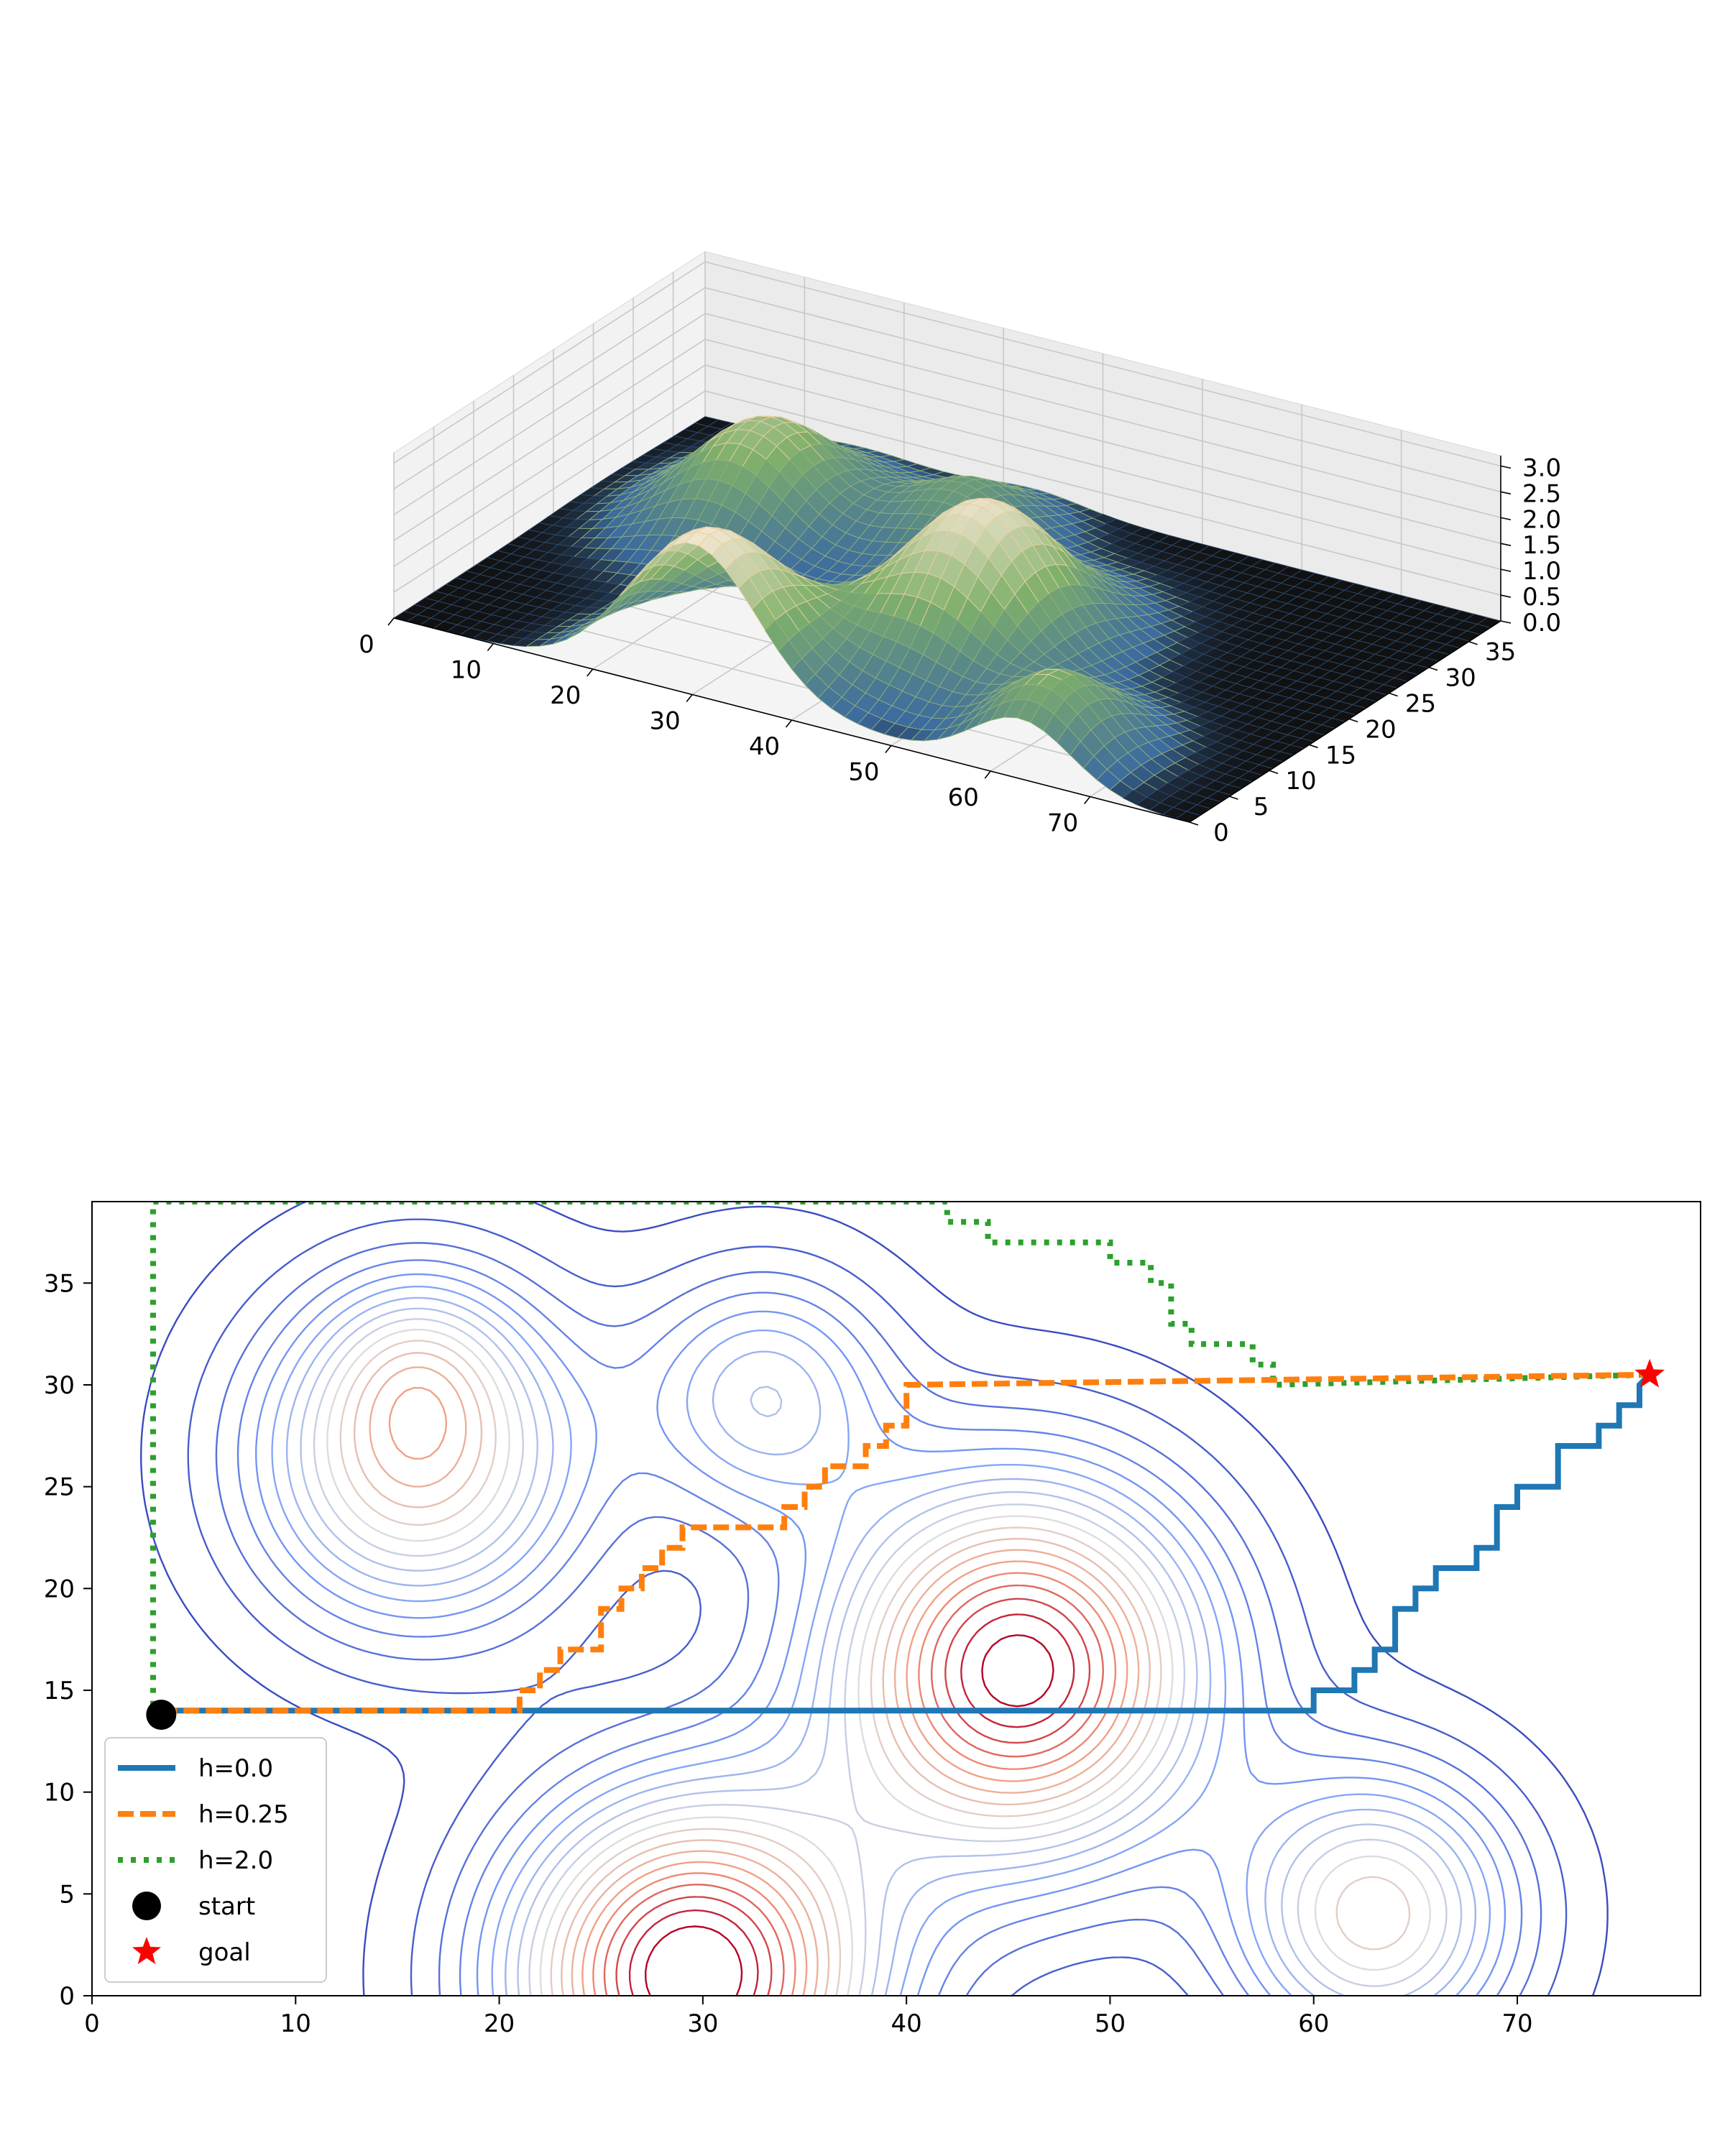 The height and width of the screenshot is (2156, 1725). Describe the element at coordinates (1541, 520) in the screenshot. I see `surface-z-tick-label: 2.0` at that location.